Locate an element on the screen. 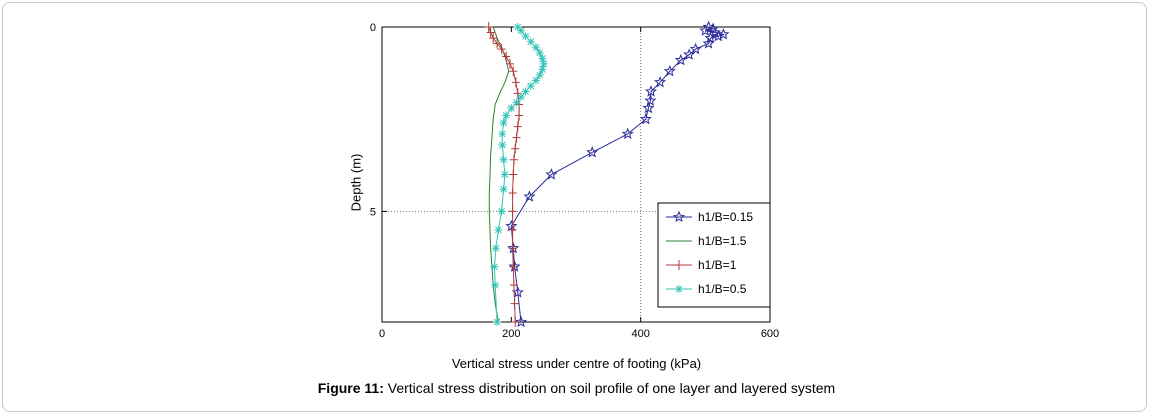 The width and height of the screenshot is (1153, 418). y-tick-label: 5 is located at coordinates (373, 212).